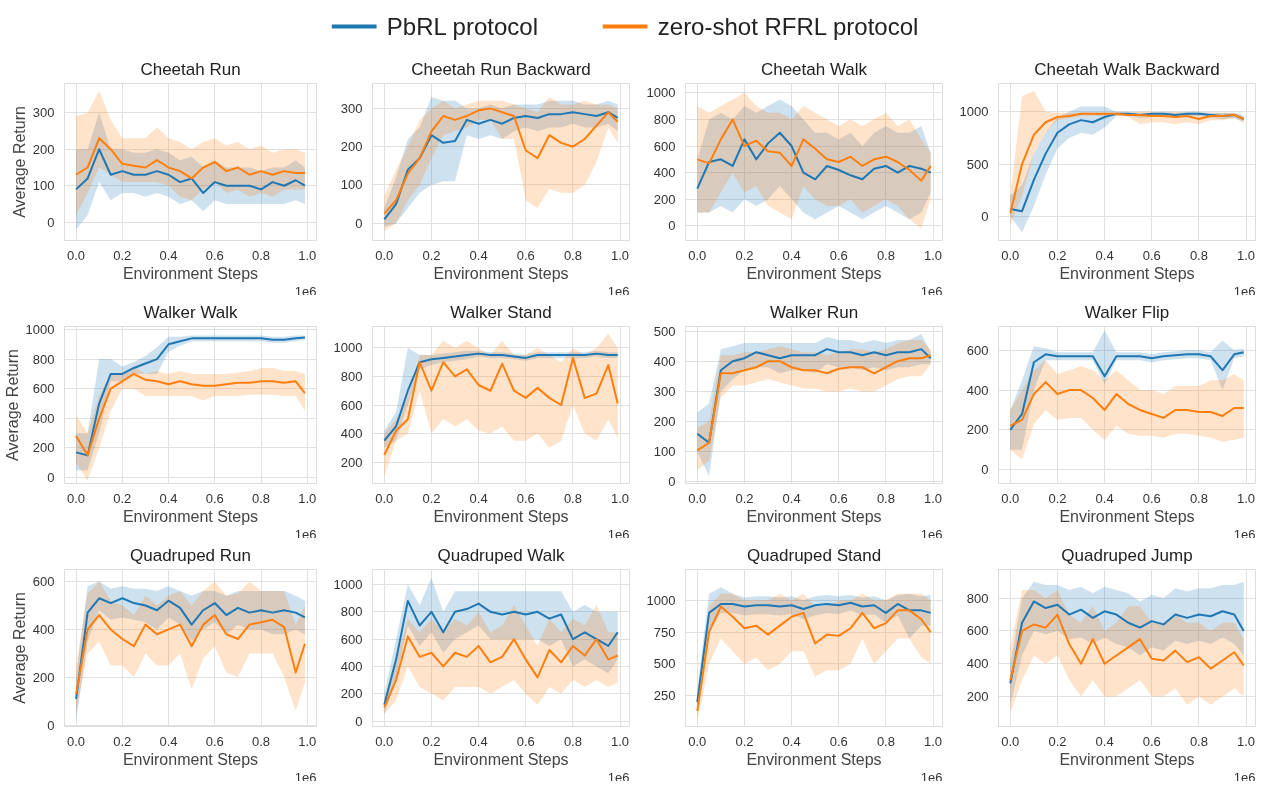 This screenshot has width=1283, height=791. I want to click on chart-title: Quadruped Jump, so click(1127, 555).